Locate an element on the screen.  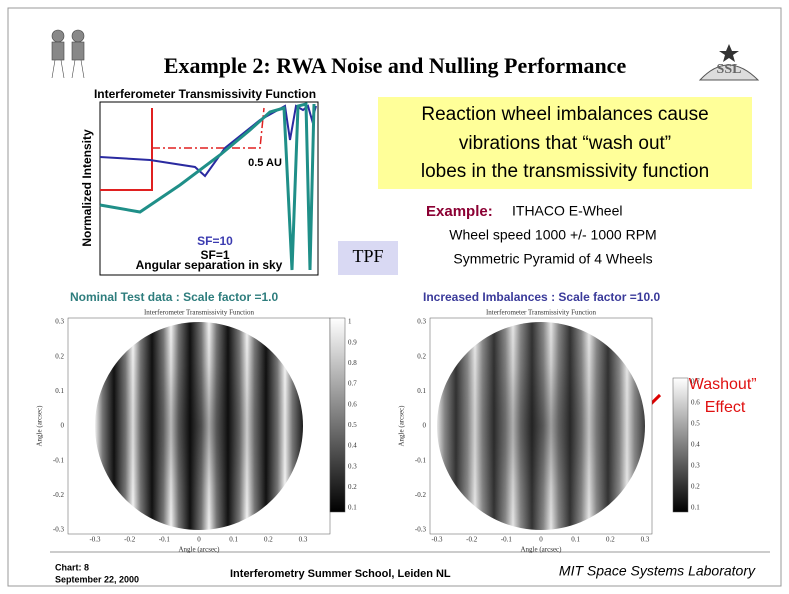
plot-frame is located at coordinates (209, 188).